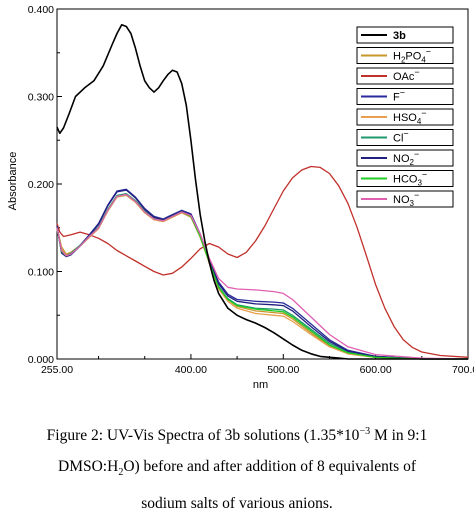 The height and width of the screenshot is (519, 474). Describe the element at coordinates (412, 56) in the screenshot. I see `legend-label: H2PO4−` at that location.